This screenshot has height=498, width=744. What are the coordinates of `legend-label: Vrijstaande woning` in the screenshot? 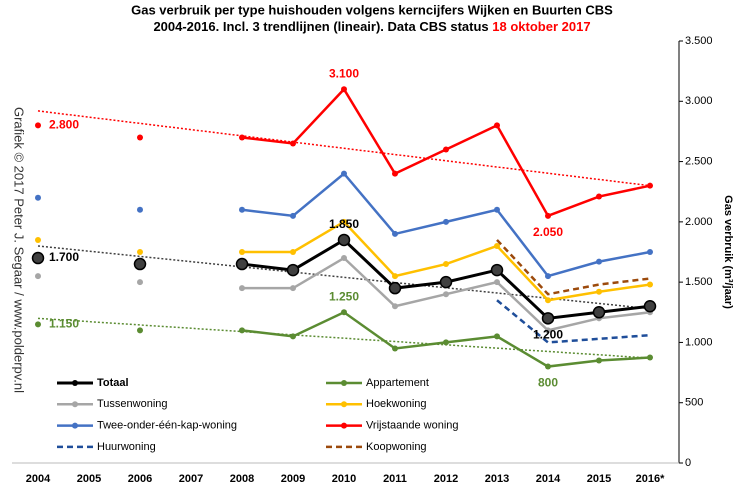 It's located at (412, 426).